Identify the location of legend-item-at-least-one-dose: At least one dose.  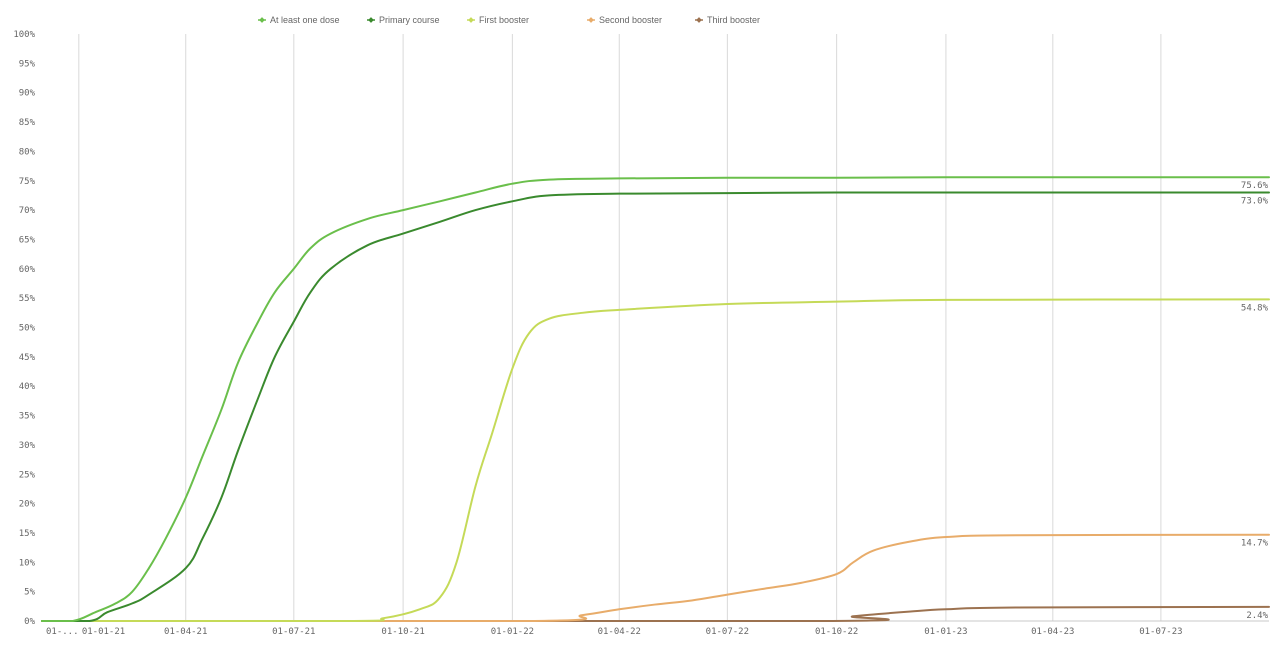
(299, 20).